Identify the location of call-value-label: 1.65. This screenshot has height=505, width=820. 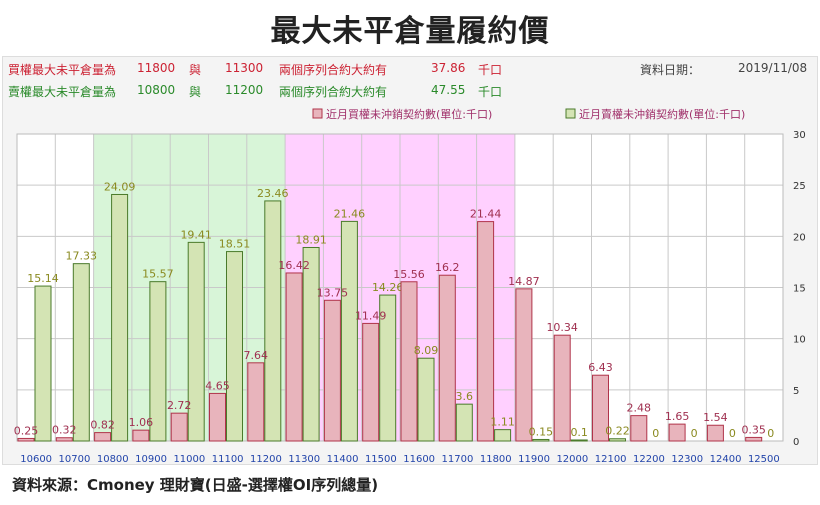
(677, 416).